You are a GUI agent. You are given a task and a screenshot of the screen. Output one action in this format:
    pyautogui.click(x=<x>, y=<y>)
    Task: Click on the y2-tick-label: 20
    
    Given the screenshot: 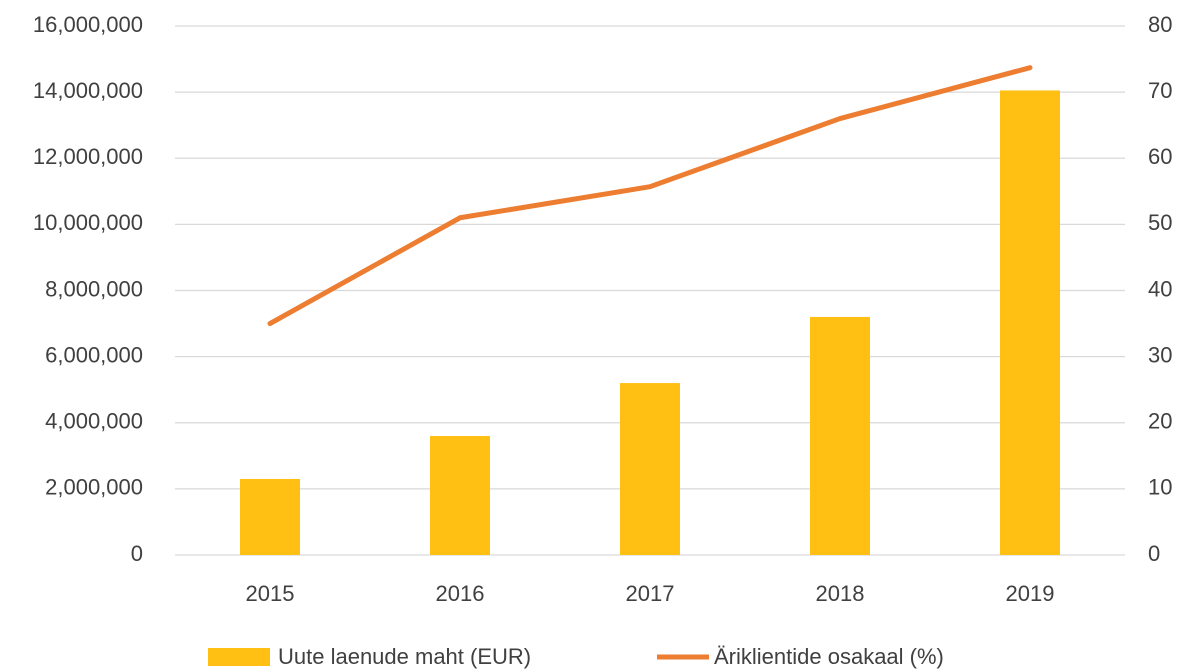 What is the action you would take?
    pyautogui.click(x=1160, y=421)
    